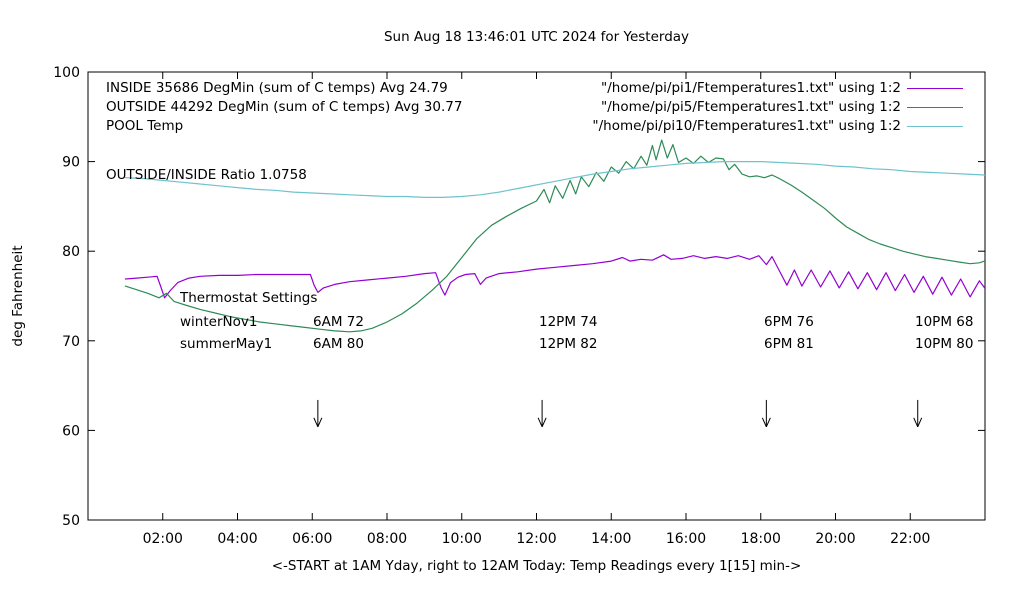 The image size is (1020, 600). What do you see at coordinates (462, 539) in the screenshot?
I see `x-tick-label: 10:00` at bounding box center [462, 539].